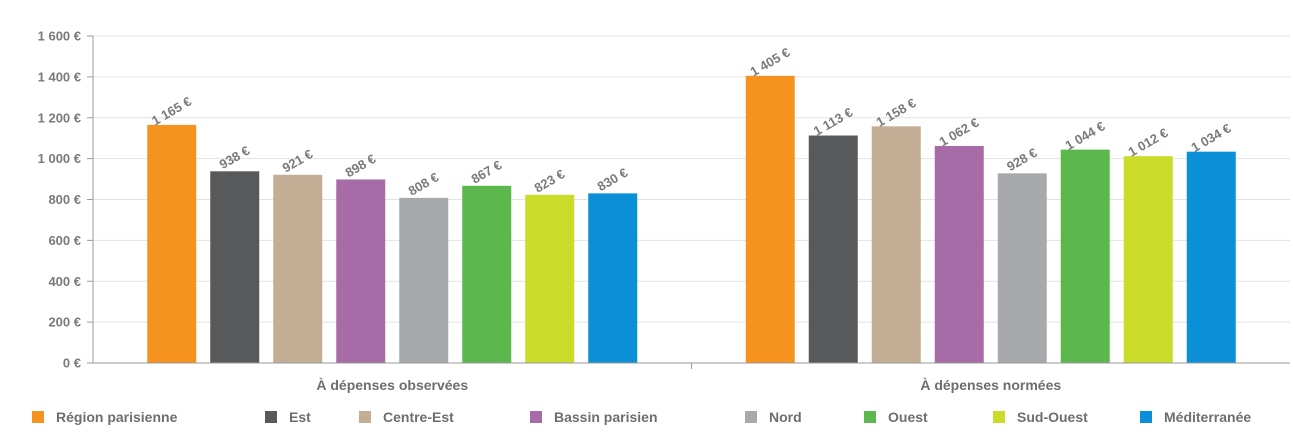  I want to click on data-label-1-3: 1 062 €, so click(958, 132).